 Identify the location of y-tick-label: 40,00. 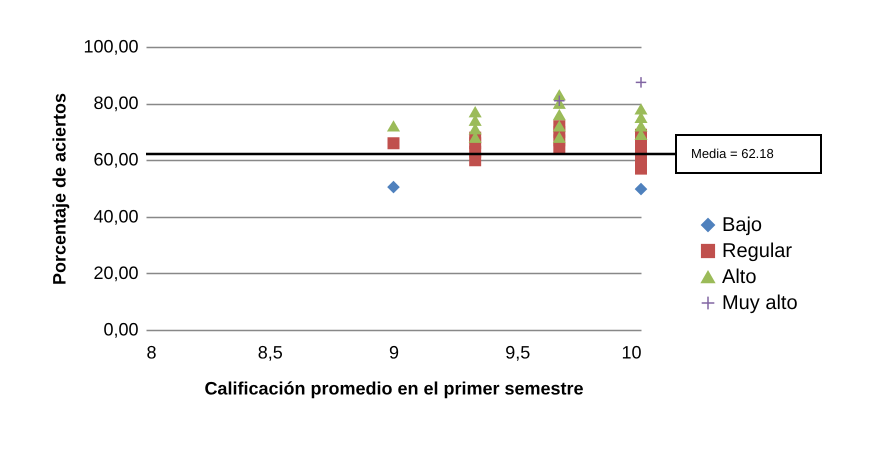
(115, 216).